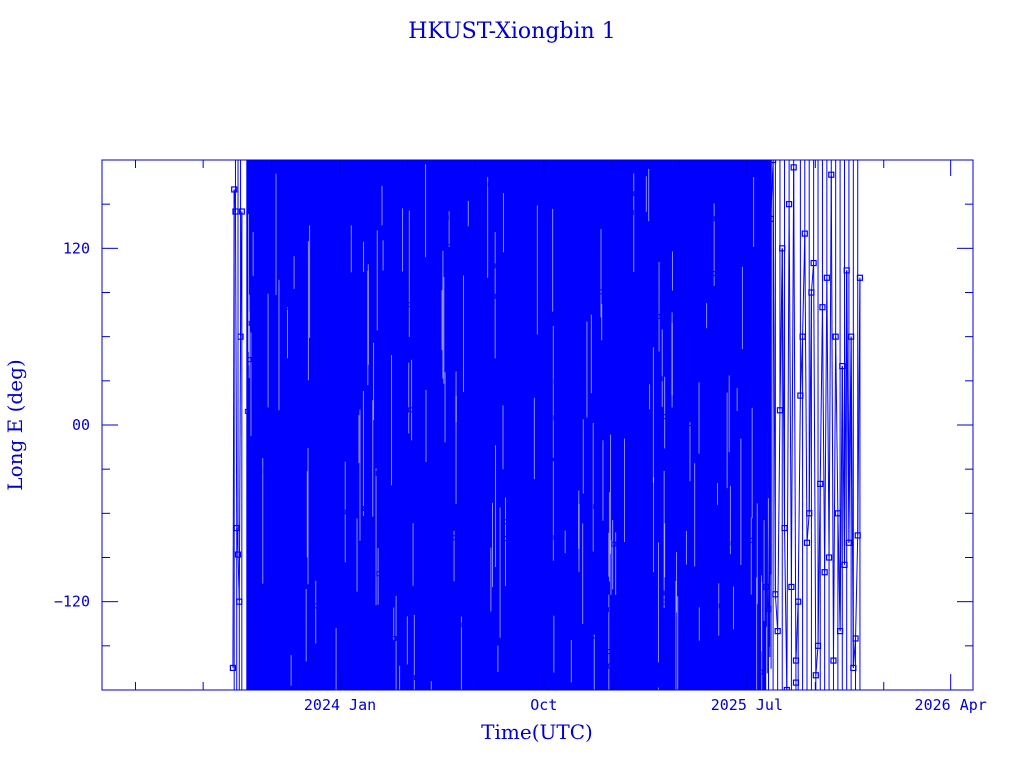  I want to click on y-tick-label: 120, so click(76, 248).